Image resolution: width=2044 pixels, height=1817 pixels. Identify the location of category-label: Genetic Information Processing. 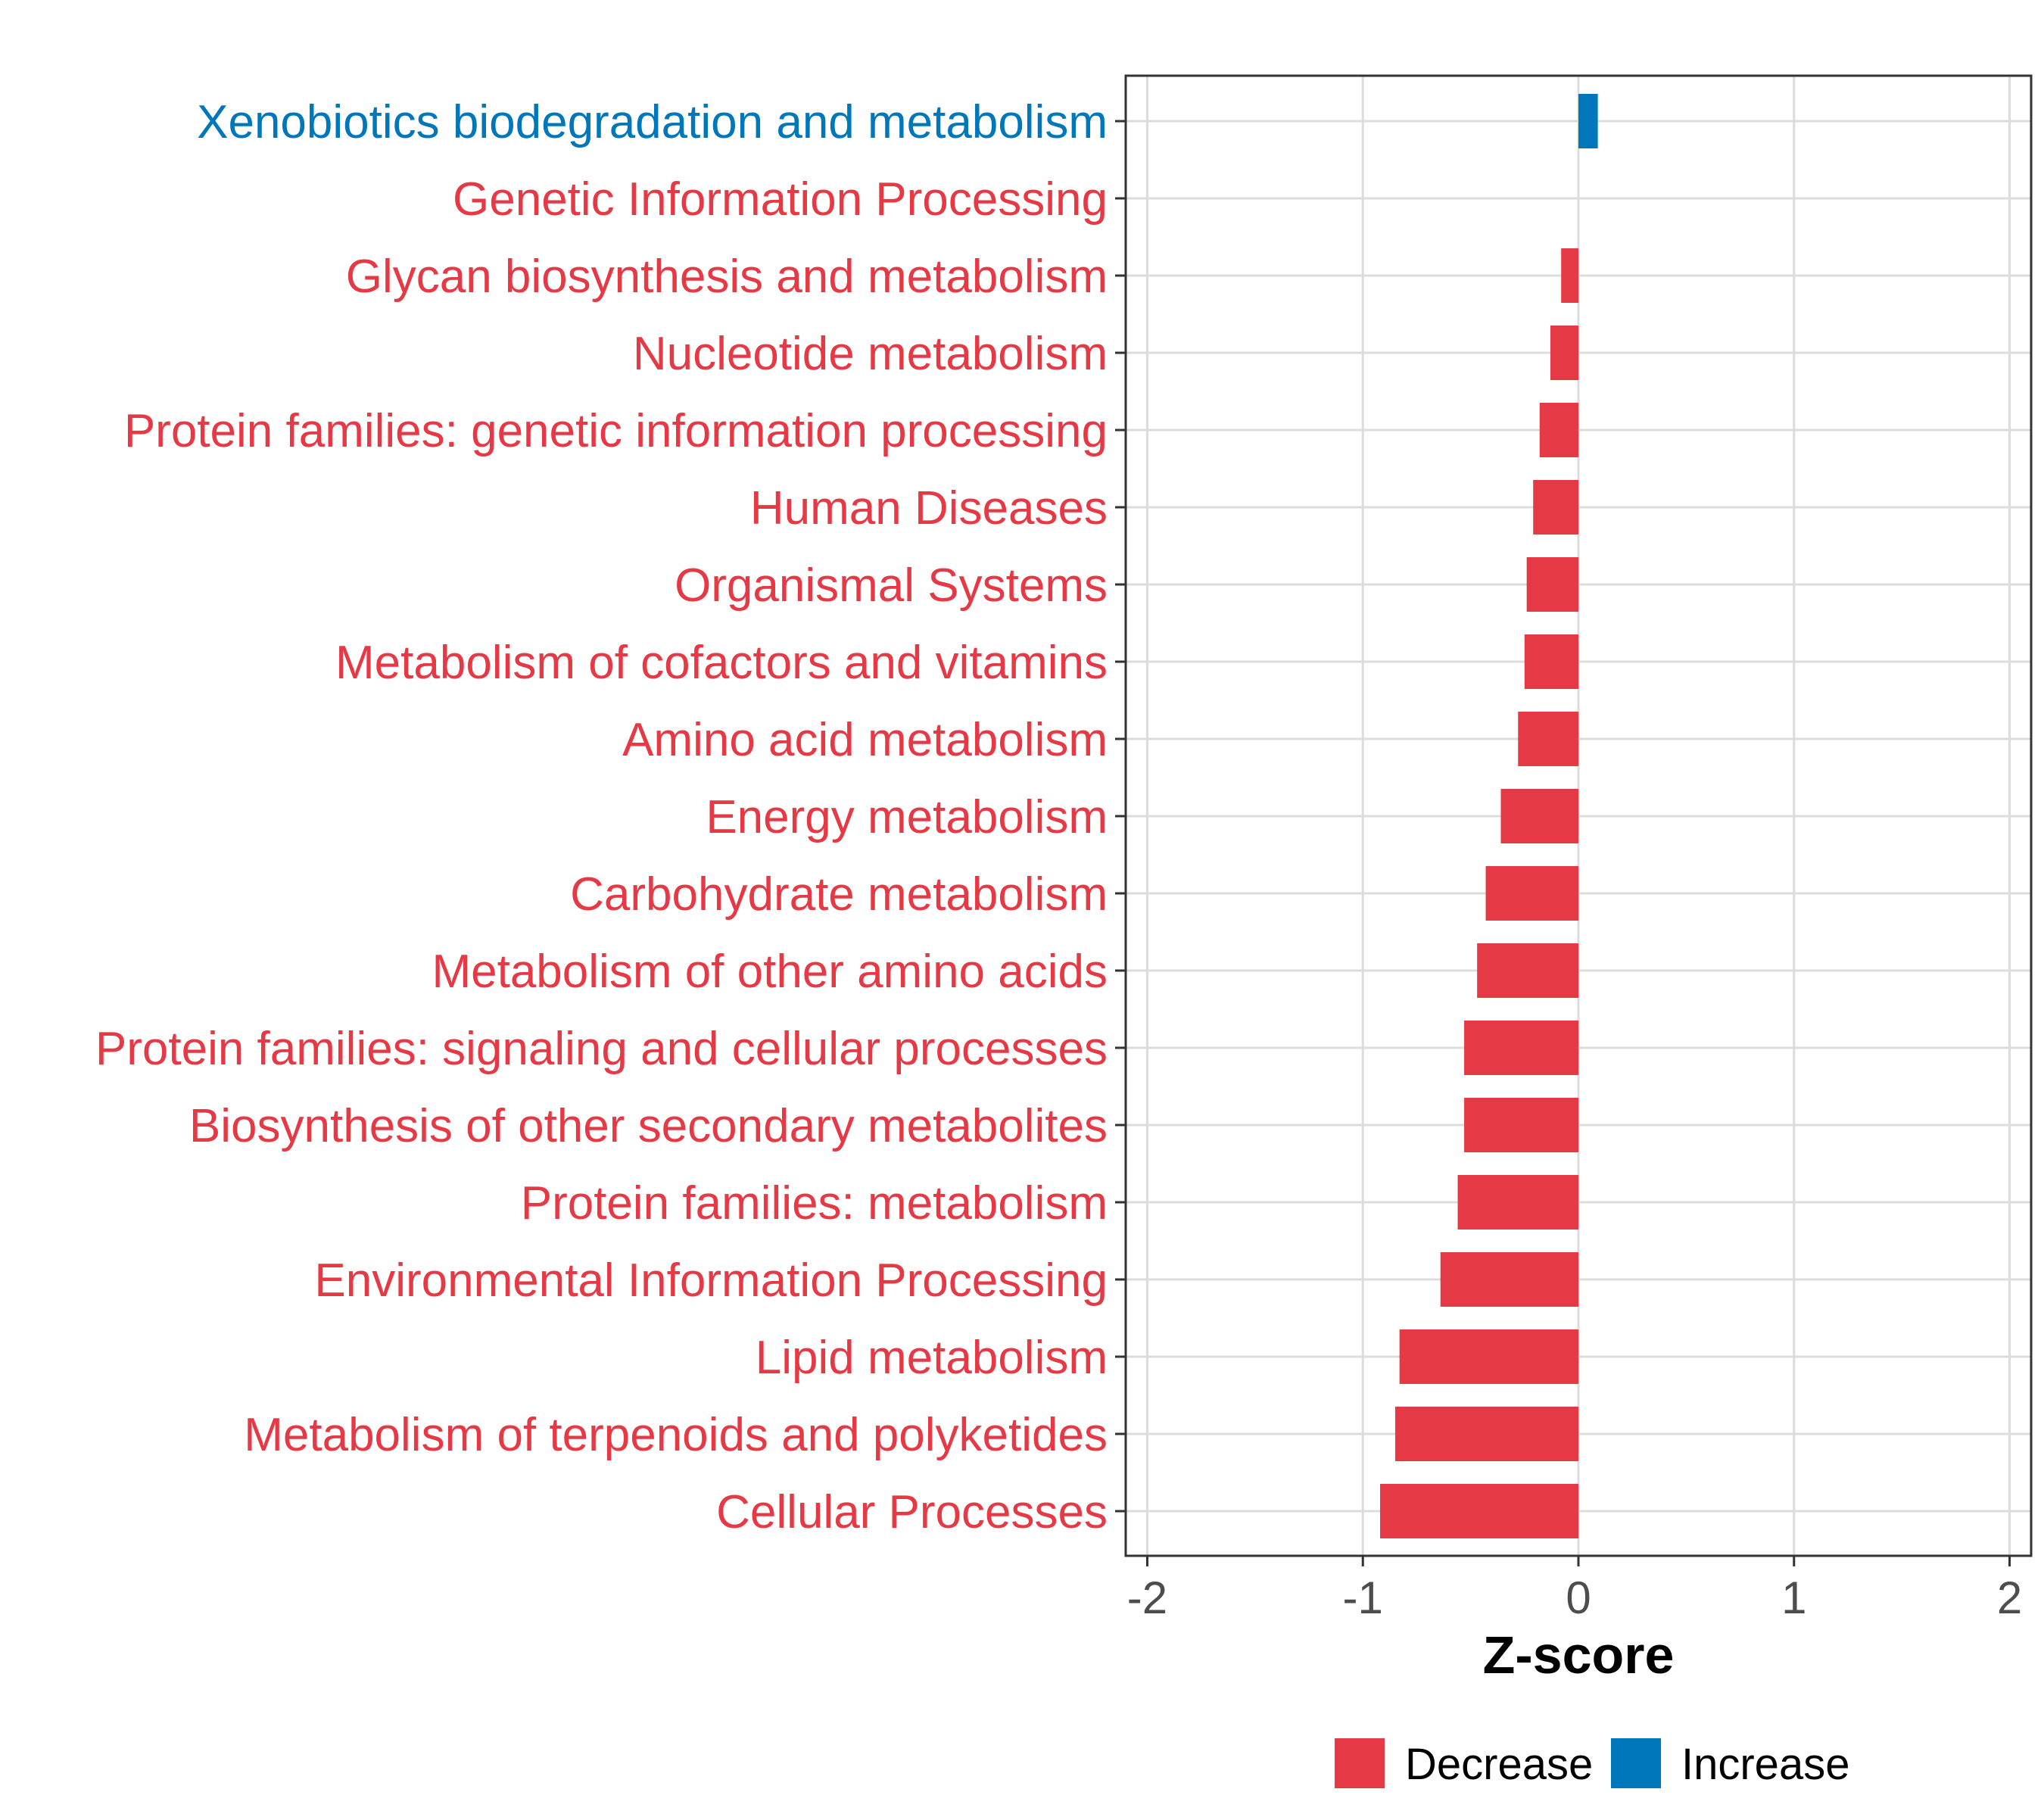
(781, 199).